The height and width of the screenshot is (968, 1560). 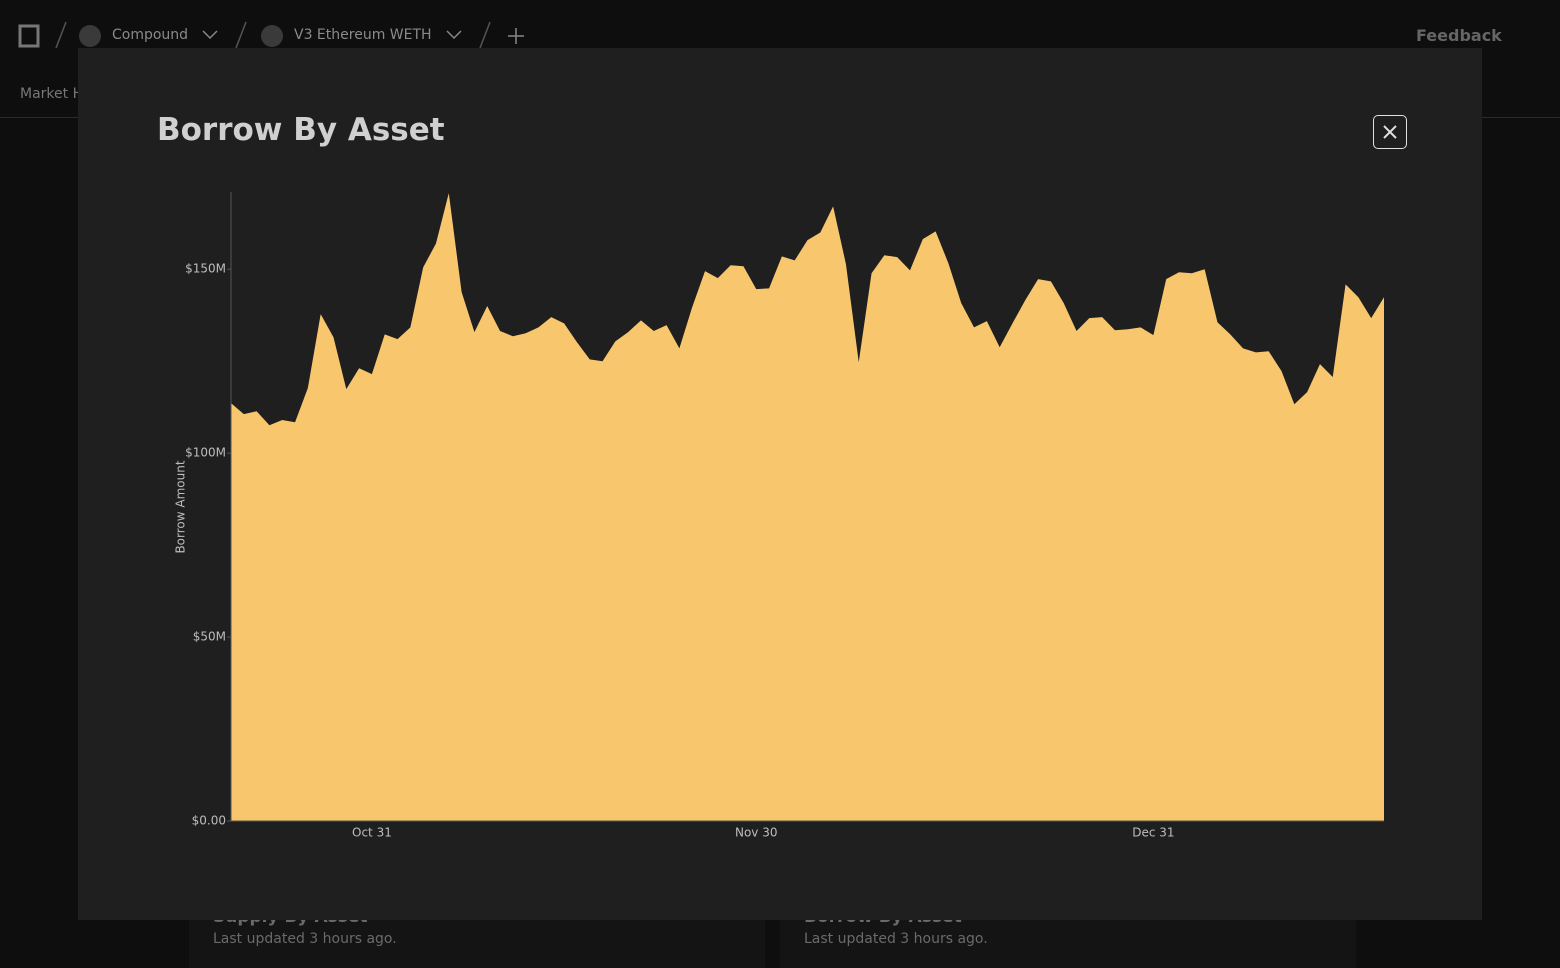 I want to click on feedback: Feedback, so click(x=1459, y=35).